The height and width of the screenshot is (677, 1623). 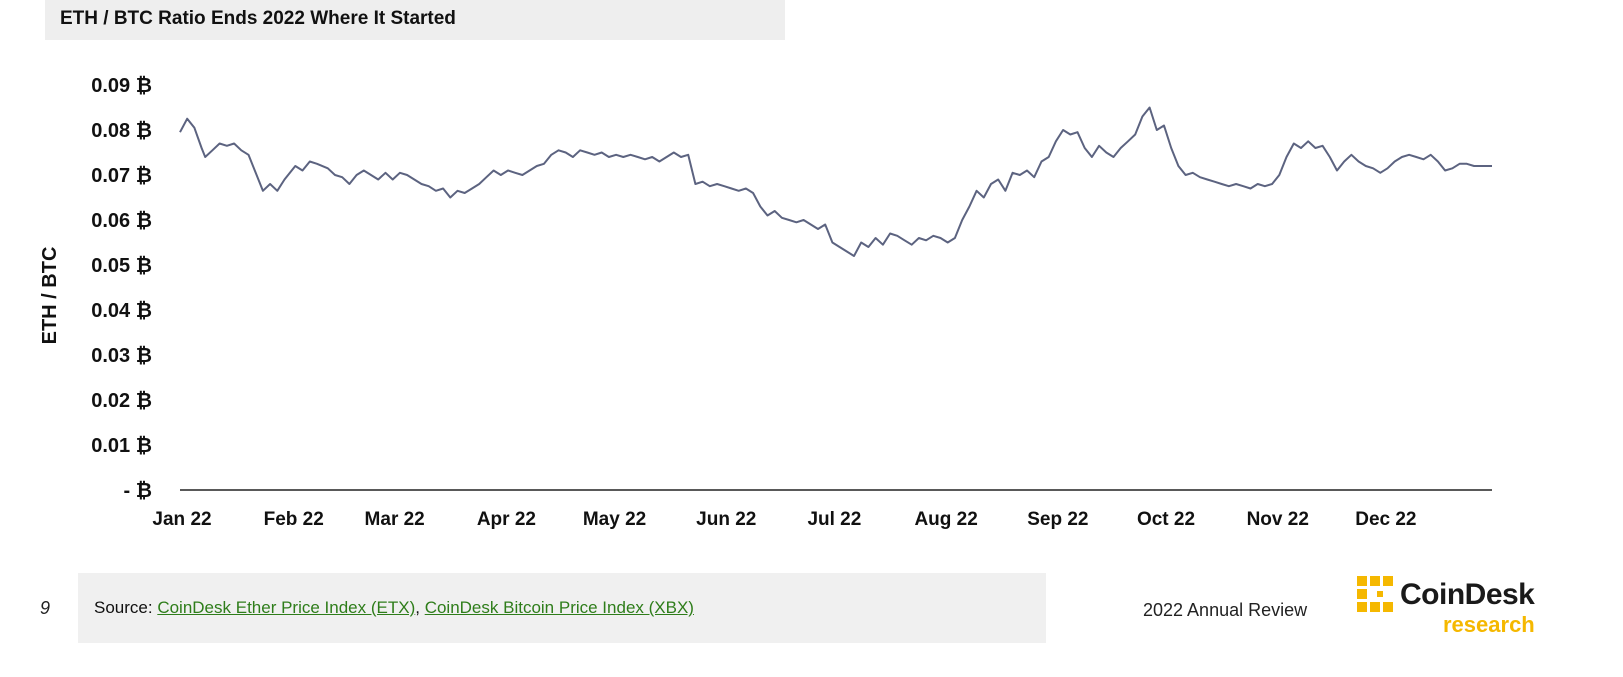 What do you see at coordinates (1375, 594) in the screenshot?
I see `coindesk-logo-icon` at bounding box center [1375, 594].